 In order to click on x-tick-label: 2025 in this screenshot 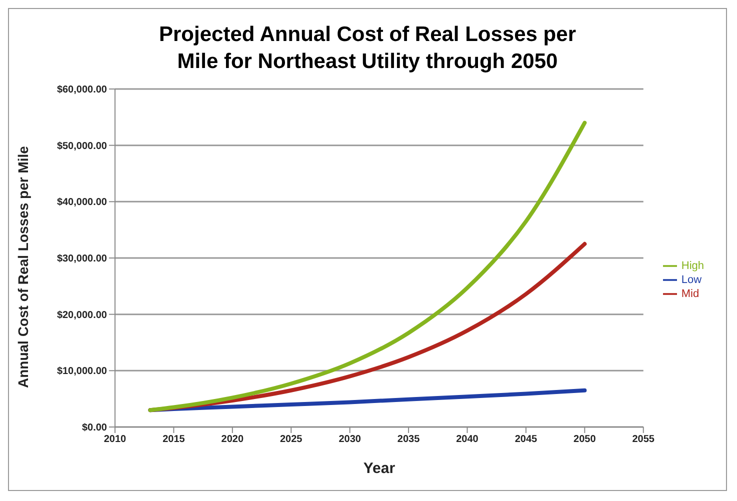, I will do `click(291, 440)`.